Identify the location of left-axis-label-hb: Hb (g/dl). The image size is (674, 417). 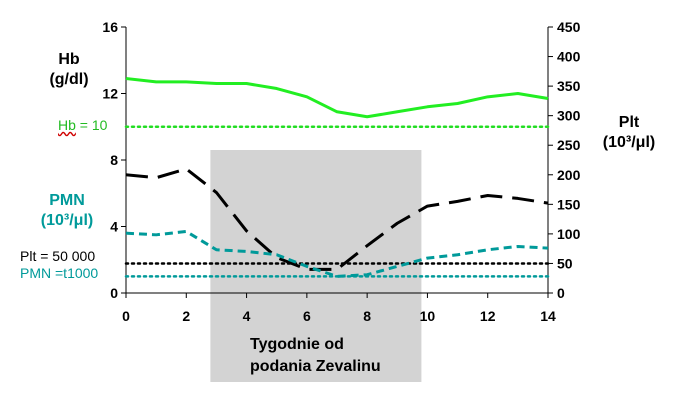
(69, 70).